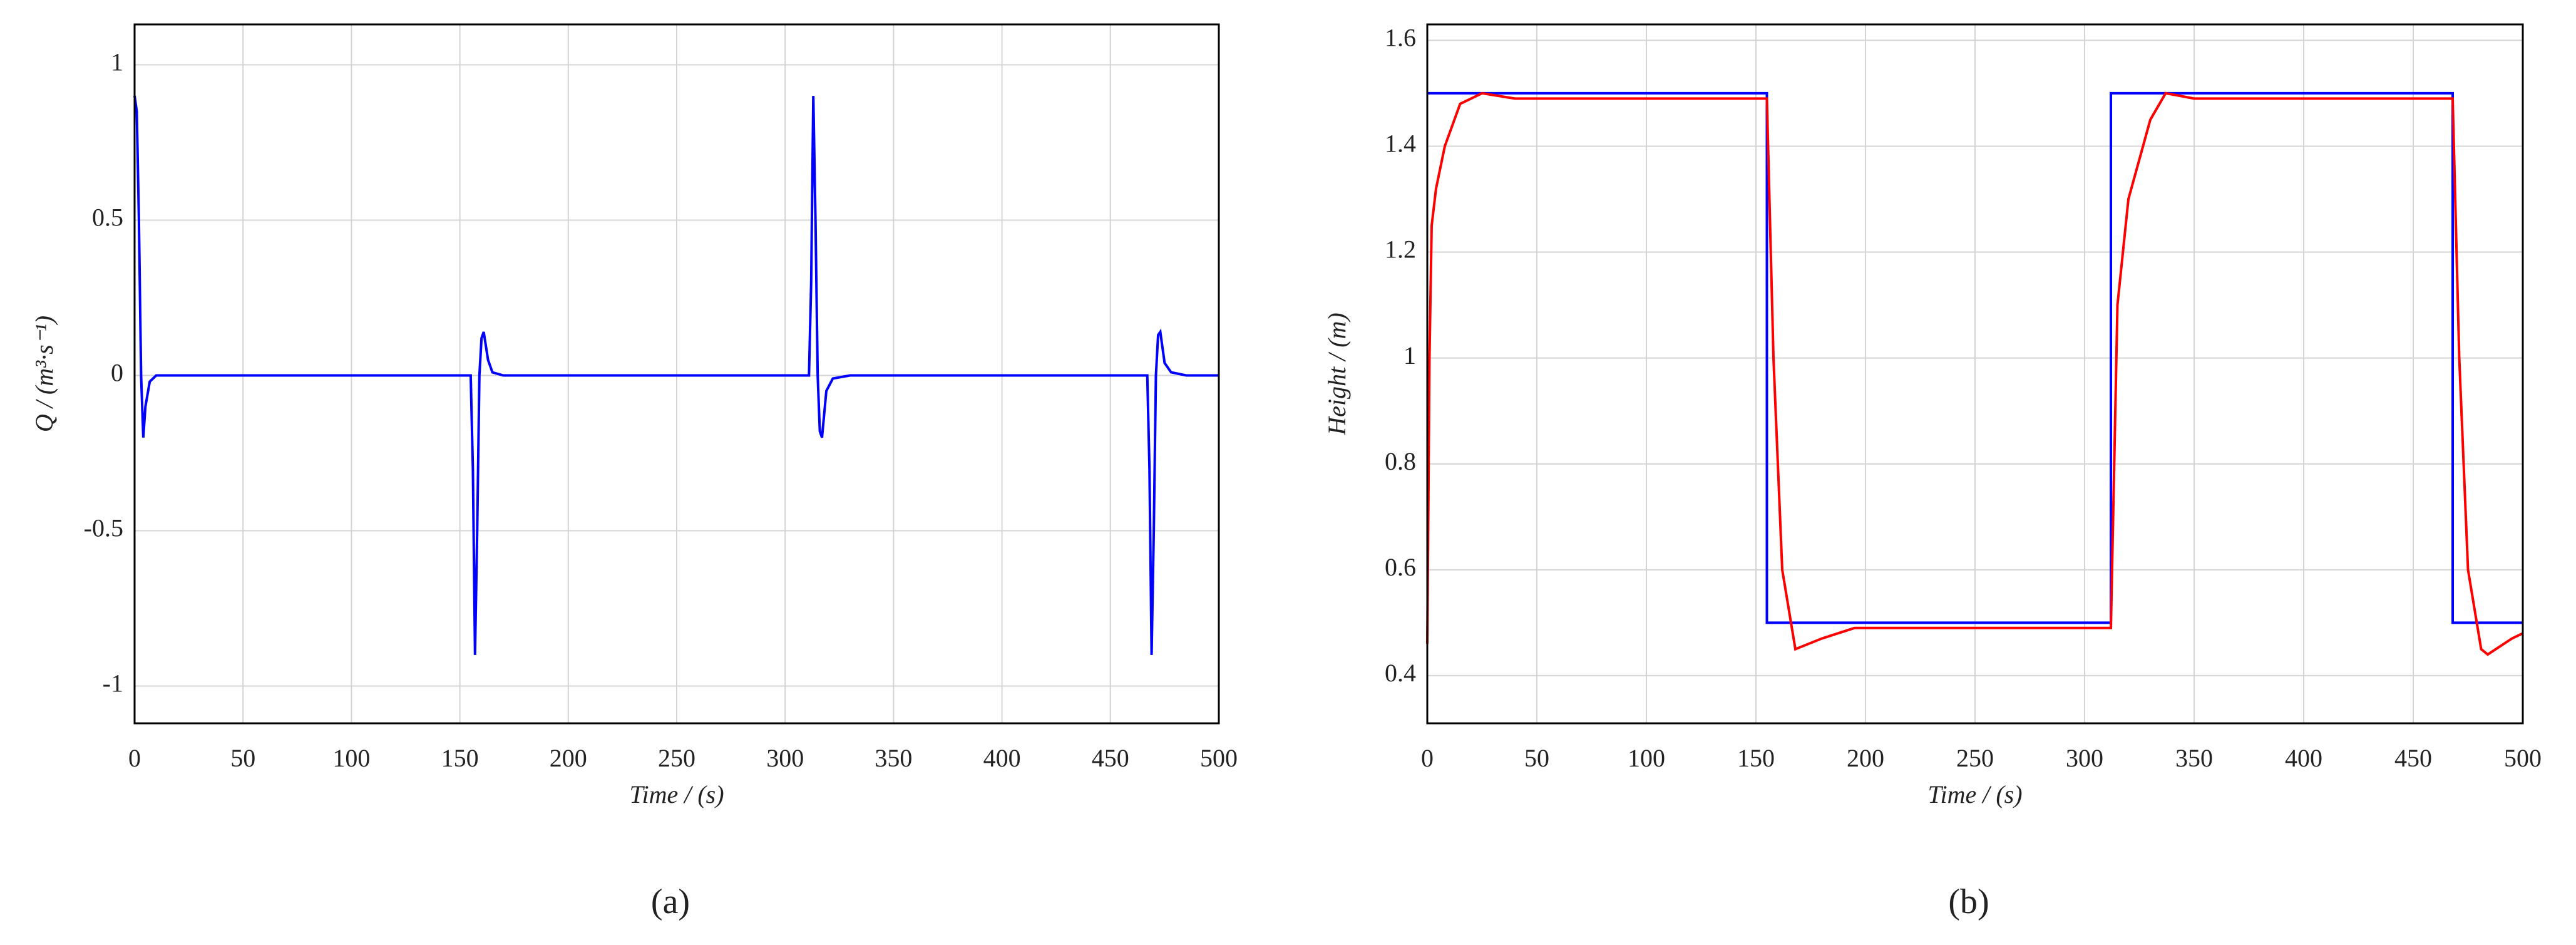  Describe the element at coordinates (113, 684) in the screenshot. I see `y-tick-label: -1` at that location.